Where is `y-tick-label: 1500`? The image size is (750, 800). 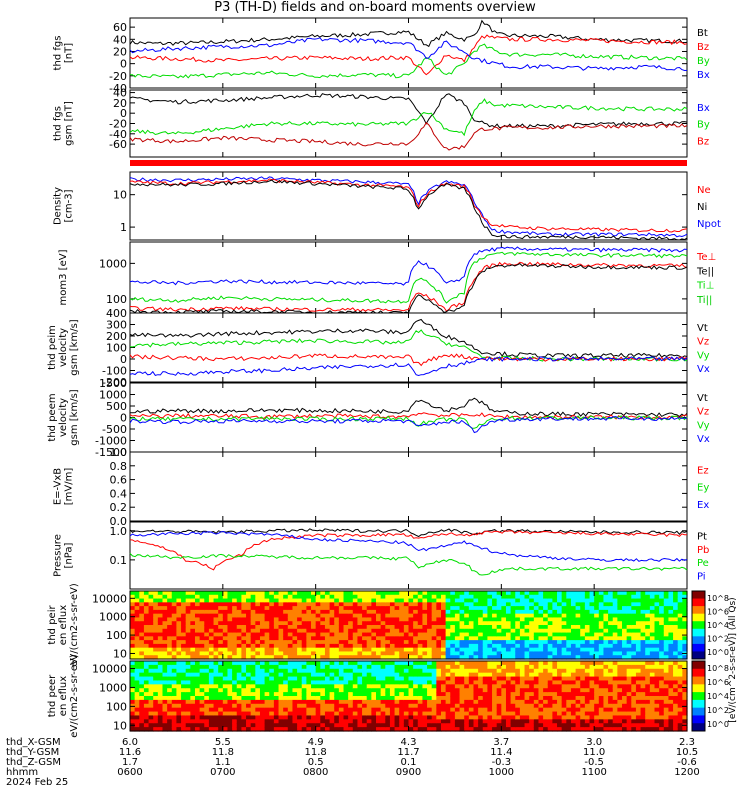
y-tick-label: 1500 is located at coordinates (113, 383).